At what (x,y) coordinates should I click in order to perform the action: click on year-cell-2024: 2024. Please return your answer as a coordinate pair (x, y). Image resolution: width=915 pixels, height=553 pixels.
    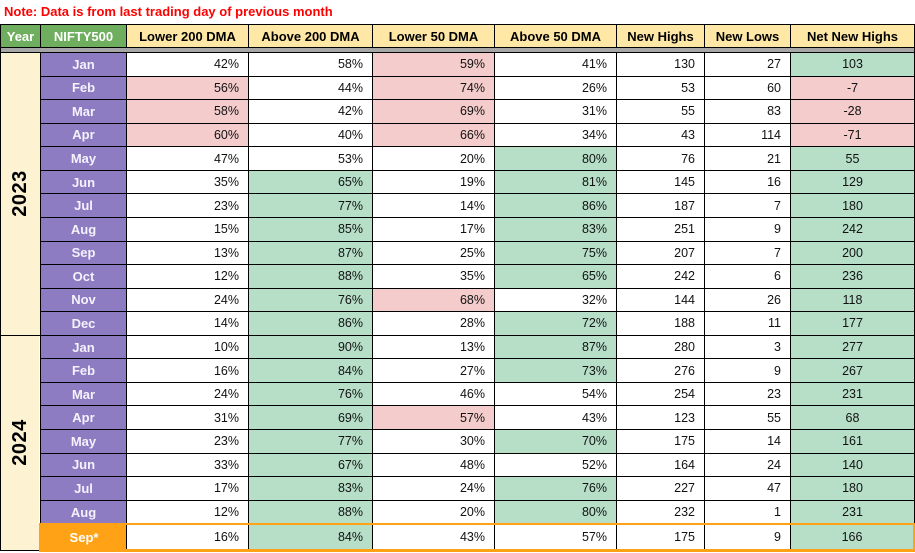
    Looking at the image, I should click on (20, 443).